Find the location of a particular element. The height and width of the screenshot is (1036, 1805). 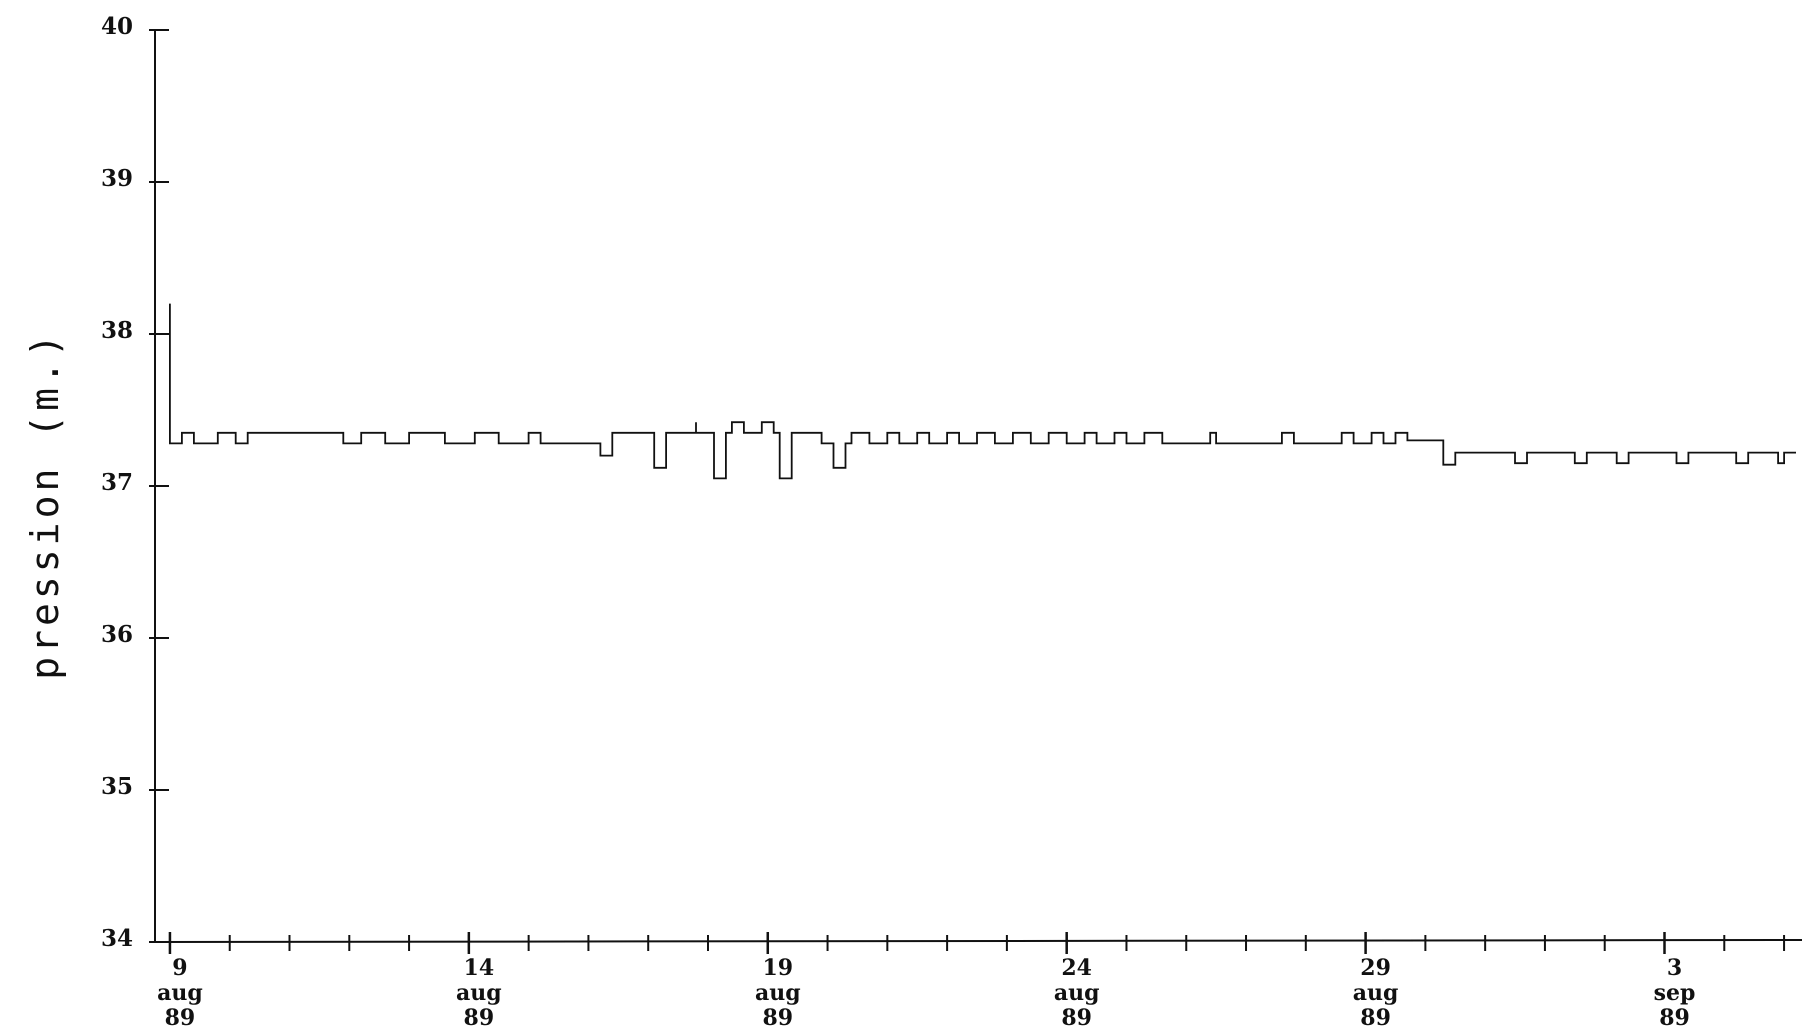

y-tick-label: 38 is located at coordinates (117, 330).